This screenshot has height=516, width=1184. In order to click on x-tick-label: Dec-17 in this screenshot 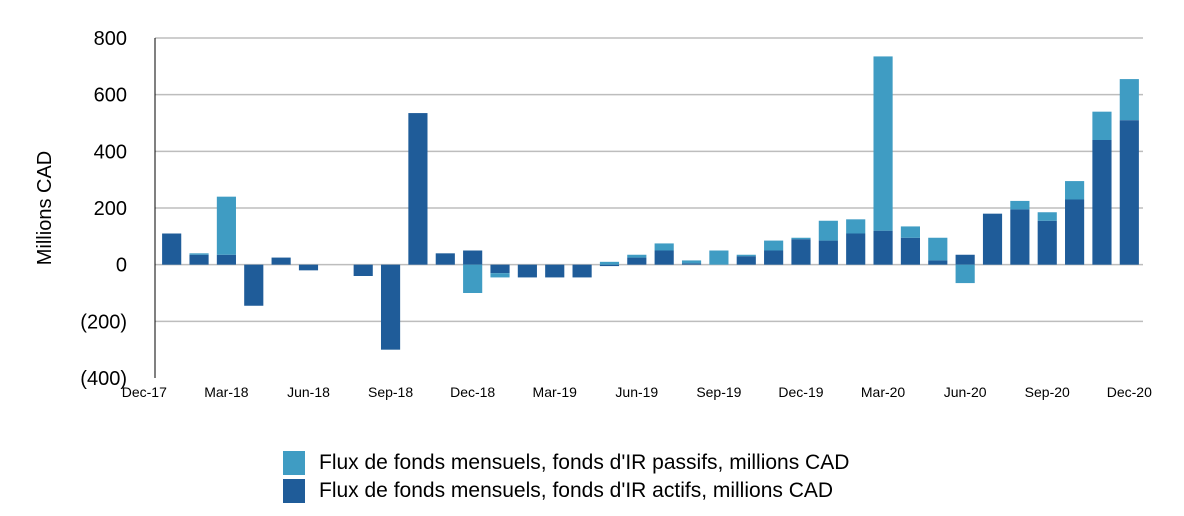, I will do `click(144, 392)`.